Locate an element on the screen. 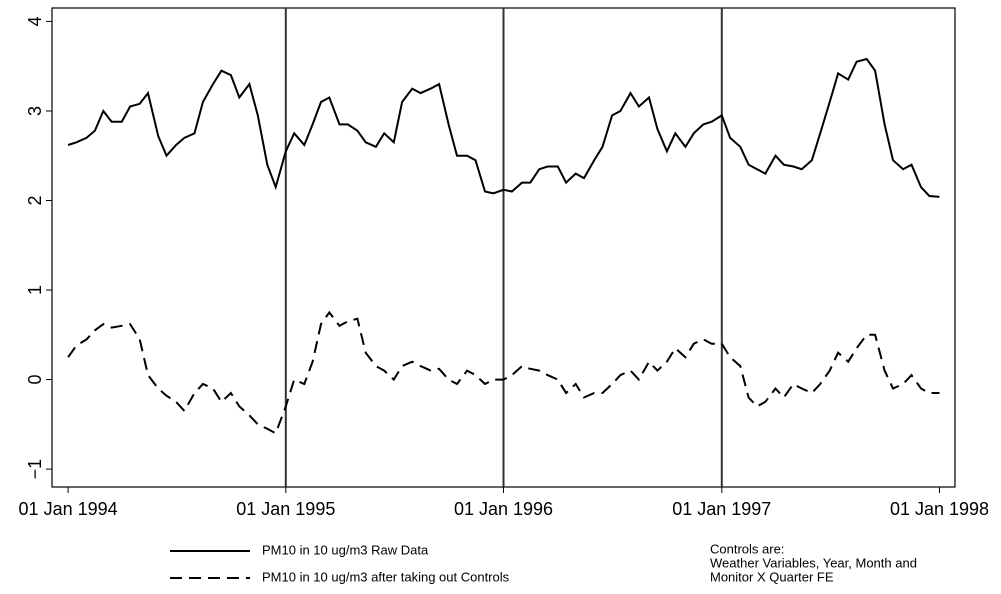 The width and height of the screenshot is (1001, 594). y-tick-label: 1 is located at coordinates (35, 290).